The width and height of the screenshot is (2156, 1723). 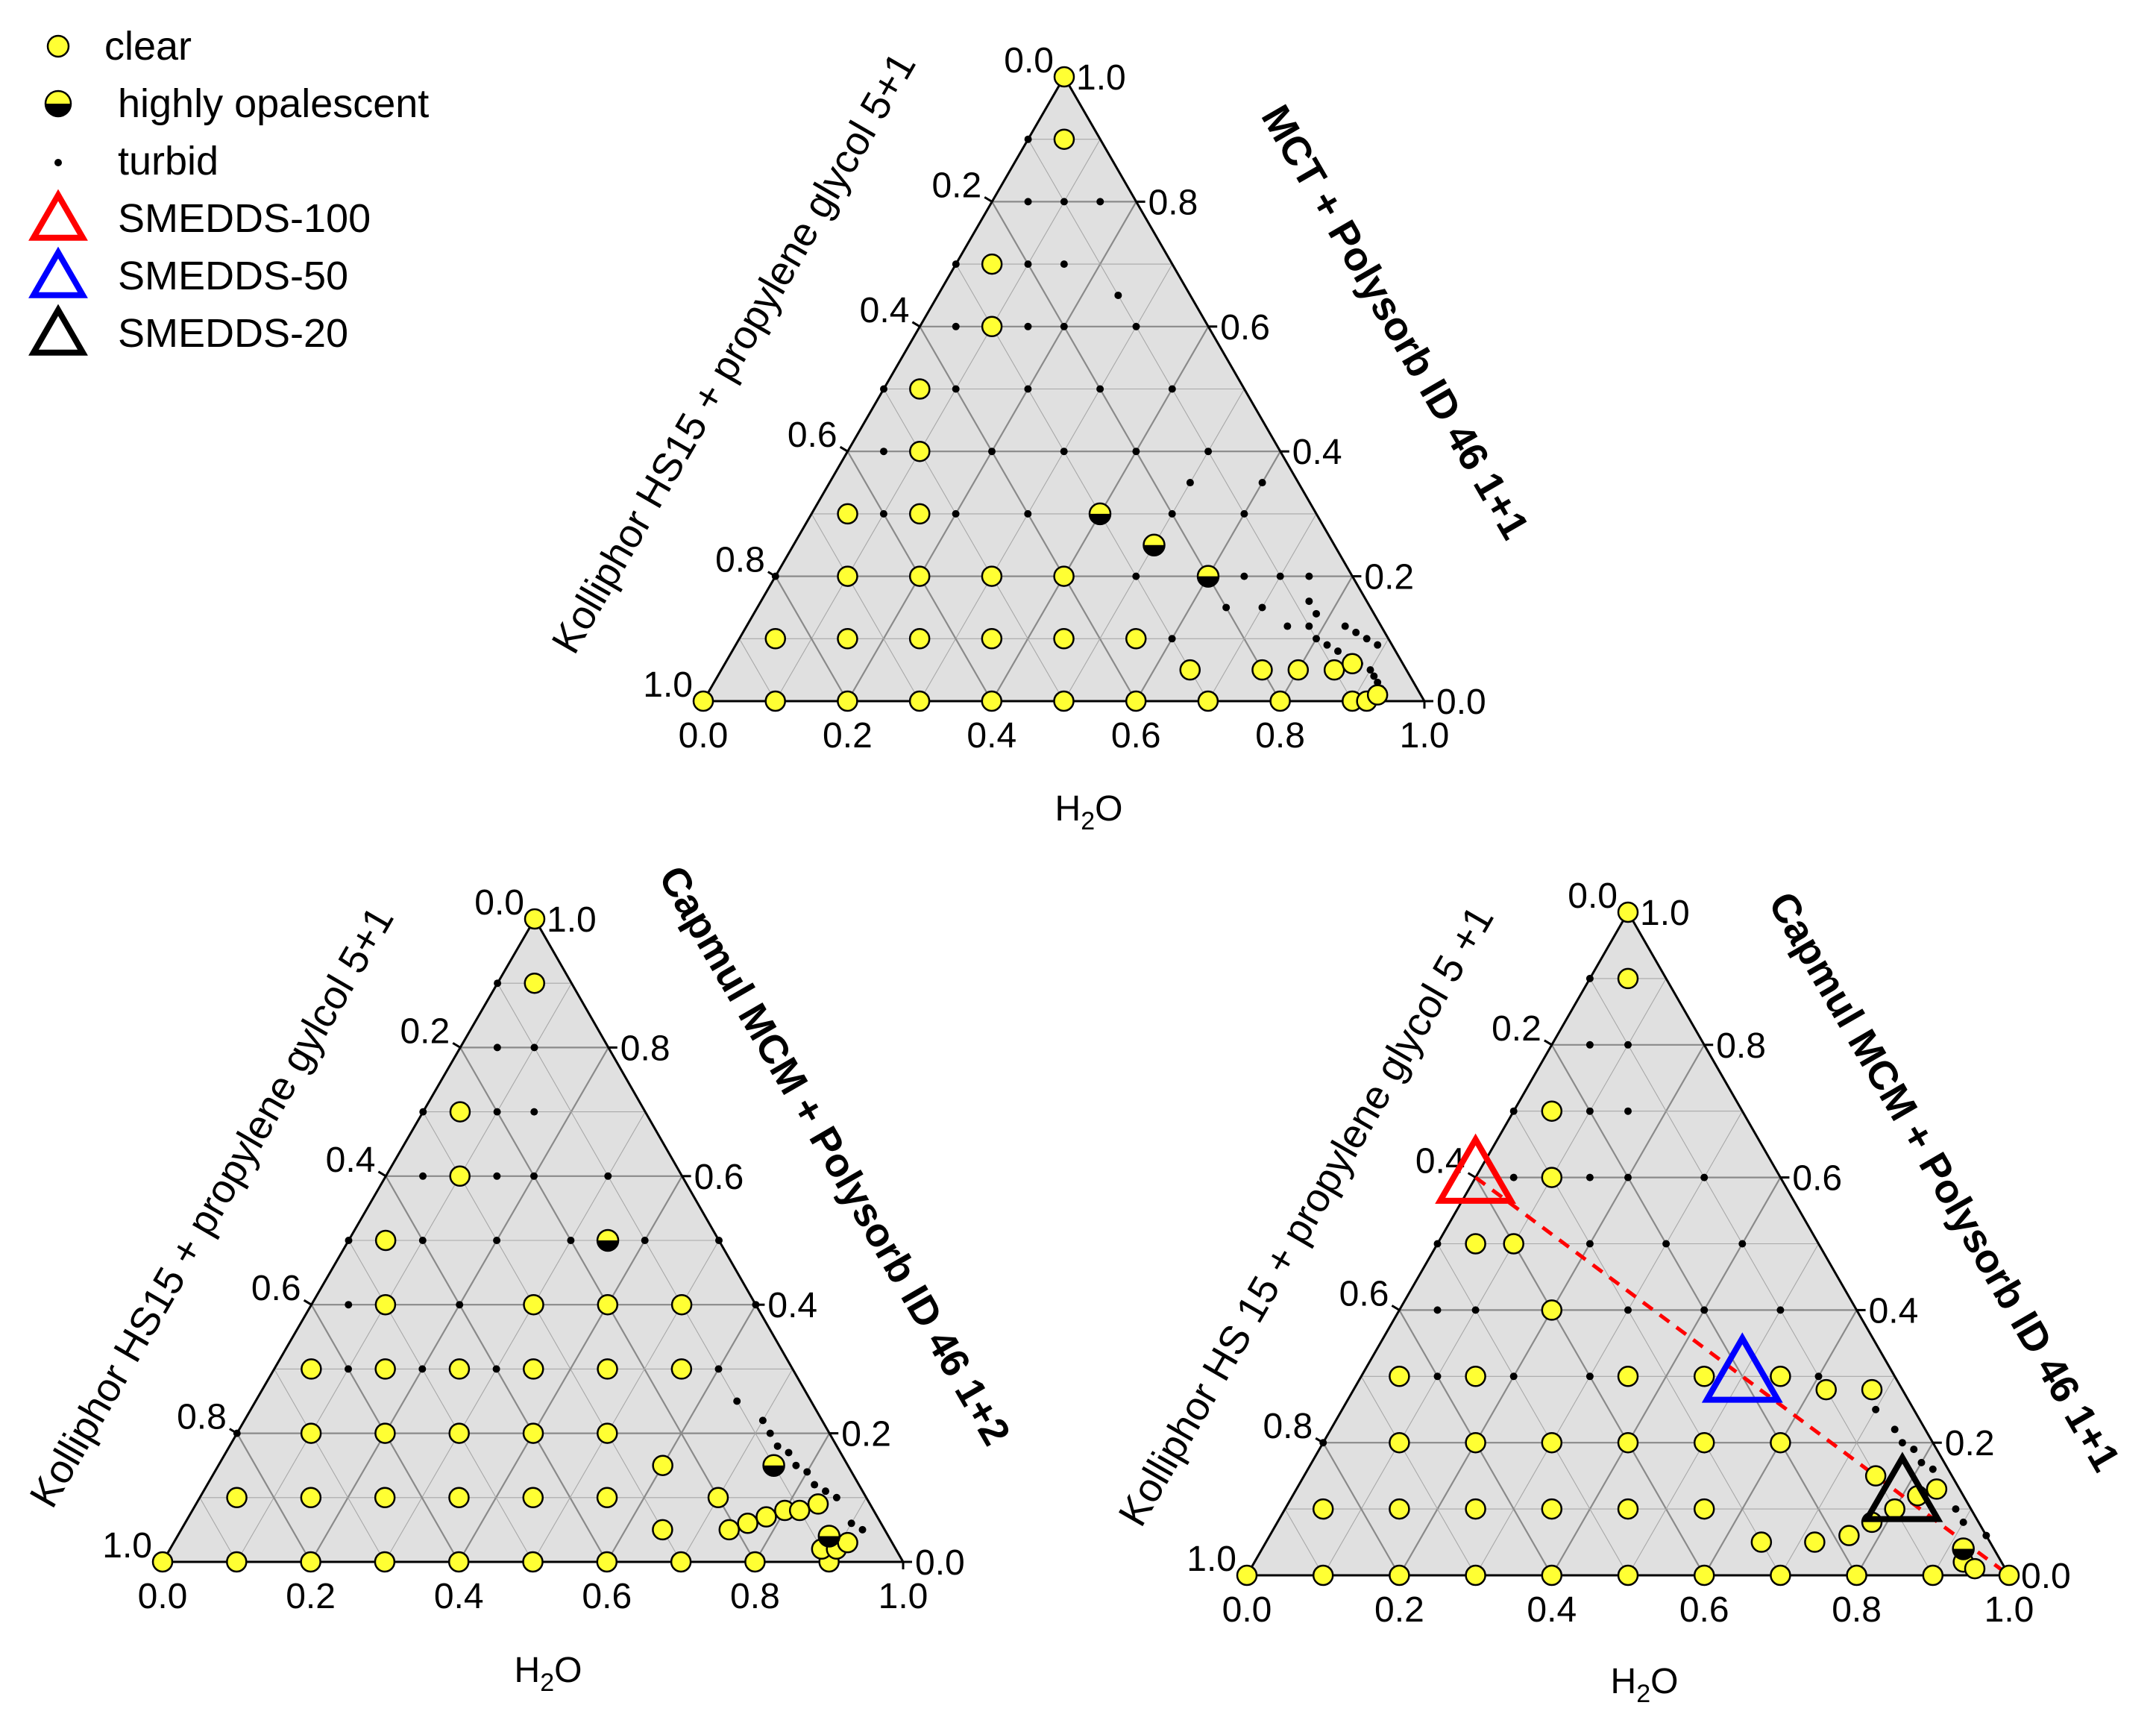 What do you see at coordinates (1817, 1179) in the screenshot?
I see `right-tick-label: 0.6` at bounding box center [1817, 1179].